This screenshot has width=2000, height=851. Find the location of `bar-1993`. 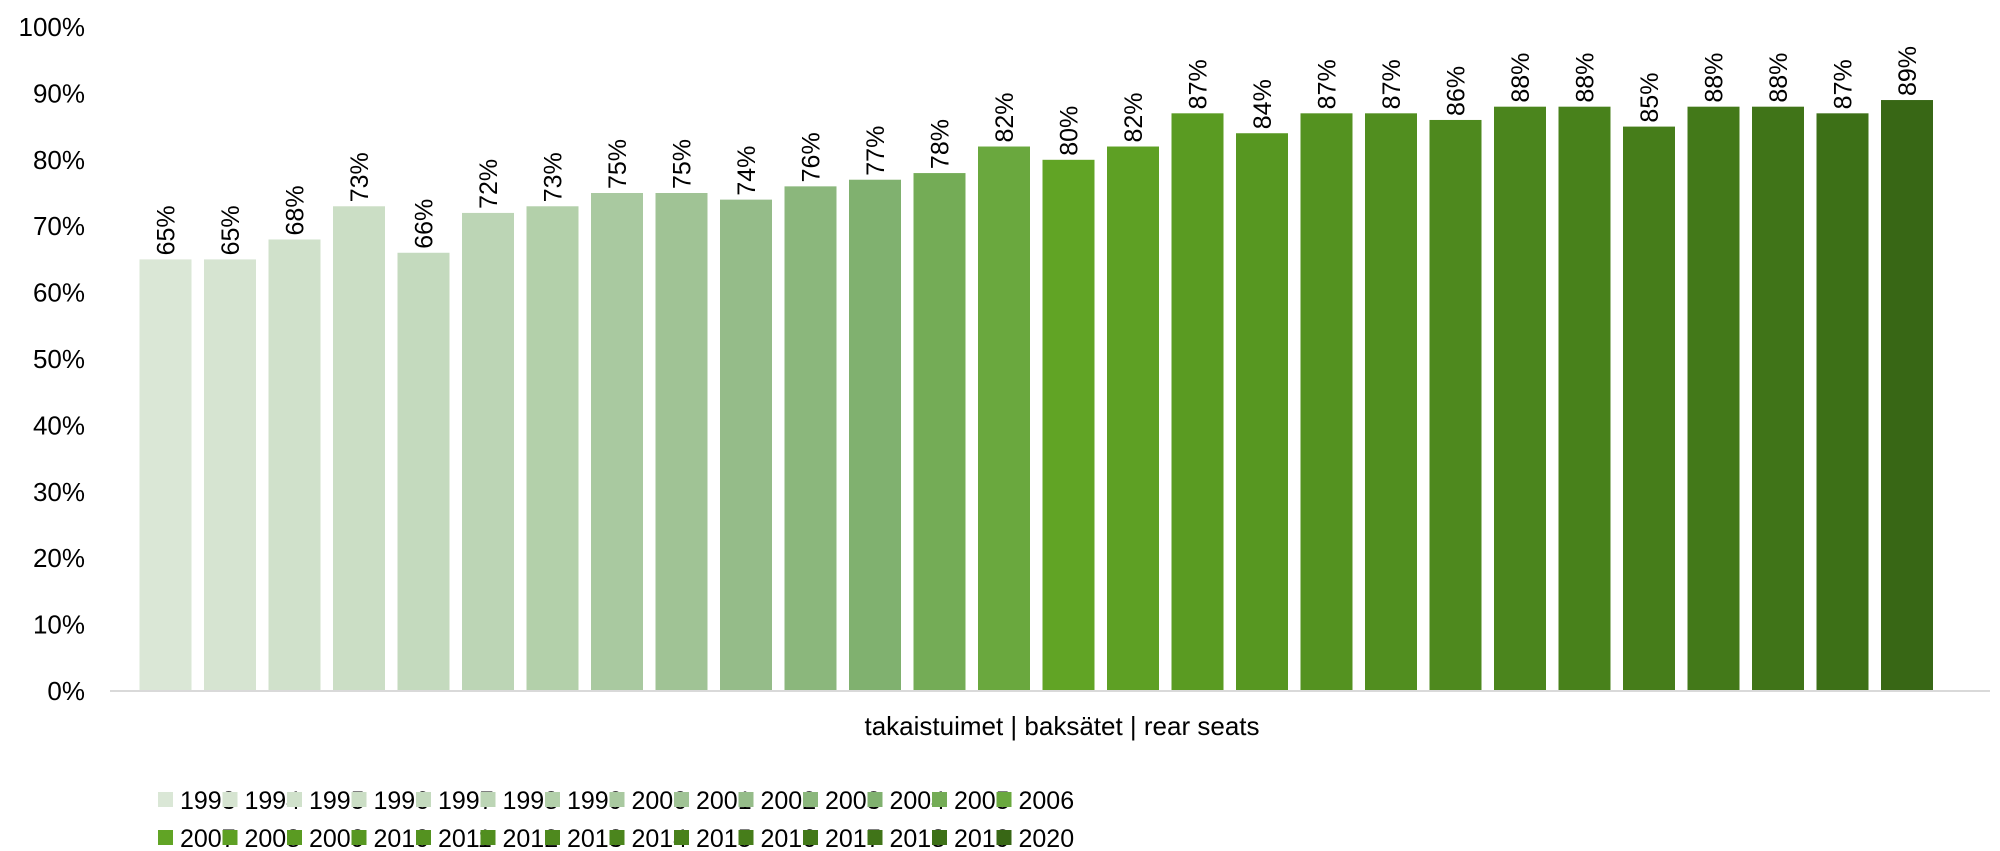

bar-1993 is located at coordinates (165, 475).